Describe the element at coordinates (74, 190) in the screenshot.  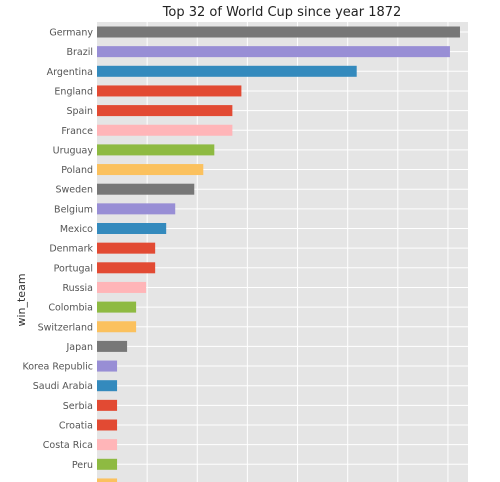
I see `y-tick-label: Sweden` at that location.